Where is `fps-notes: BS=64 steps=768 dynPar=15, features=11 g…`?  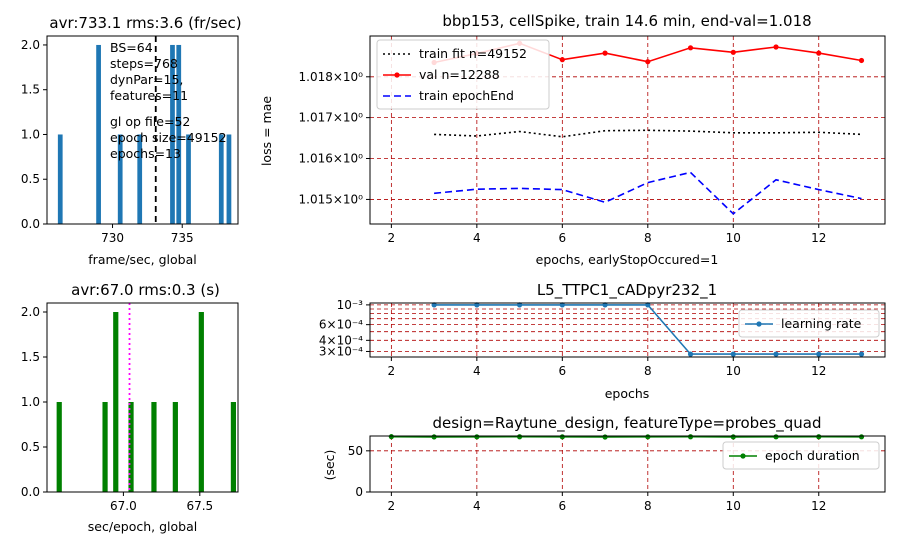
fps-notes: BS=64 steps=768 dynPar=15, features=11 g… is located at coordinates (168, 100).